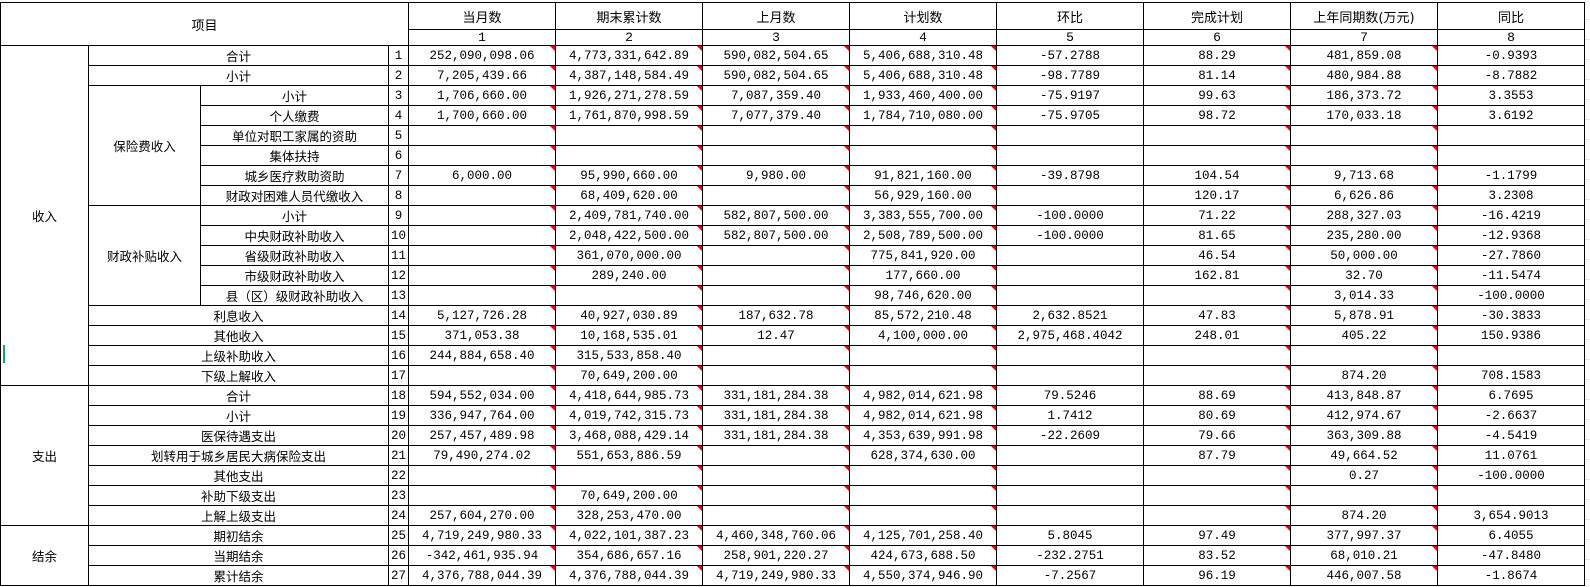 The width and height of the screenshot is (1590, 587). Describe the element at coordinates (482, 175) in the screenshot. I see `value-cell: 6,000.00` at that location.